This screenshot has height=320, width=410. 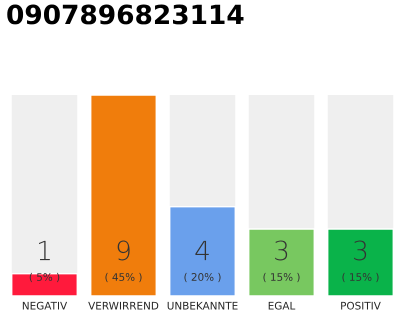 I want to click on data-label: 1, so click(x=44, y=250).